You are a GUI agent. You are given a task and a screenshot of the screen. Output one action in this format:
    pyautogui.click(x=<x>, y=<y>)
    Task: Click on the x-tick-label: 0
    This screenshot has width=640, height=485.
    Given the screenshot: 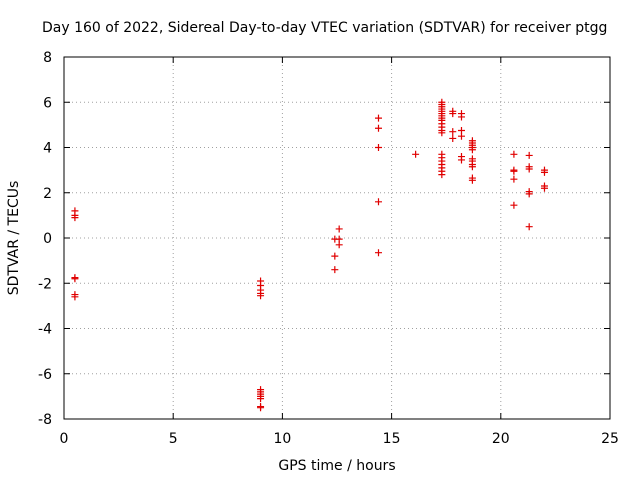 What is the action you would take?
    pyautogui.click(x=64, y=439)
    